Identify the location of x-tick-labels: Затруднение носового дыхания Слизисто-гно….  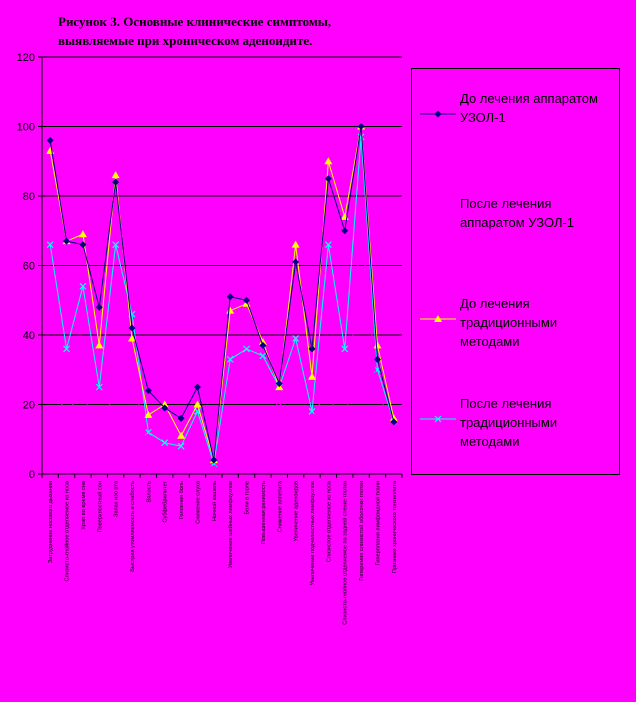
(223, 552).